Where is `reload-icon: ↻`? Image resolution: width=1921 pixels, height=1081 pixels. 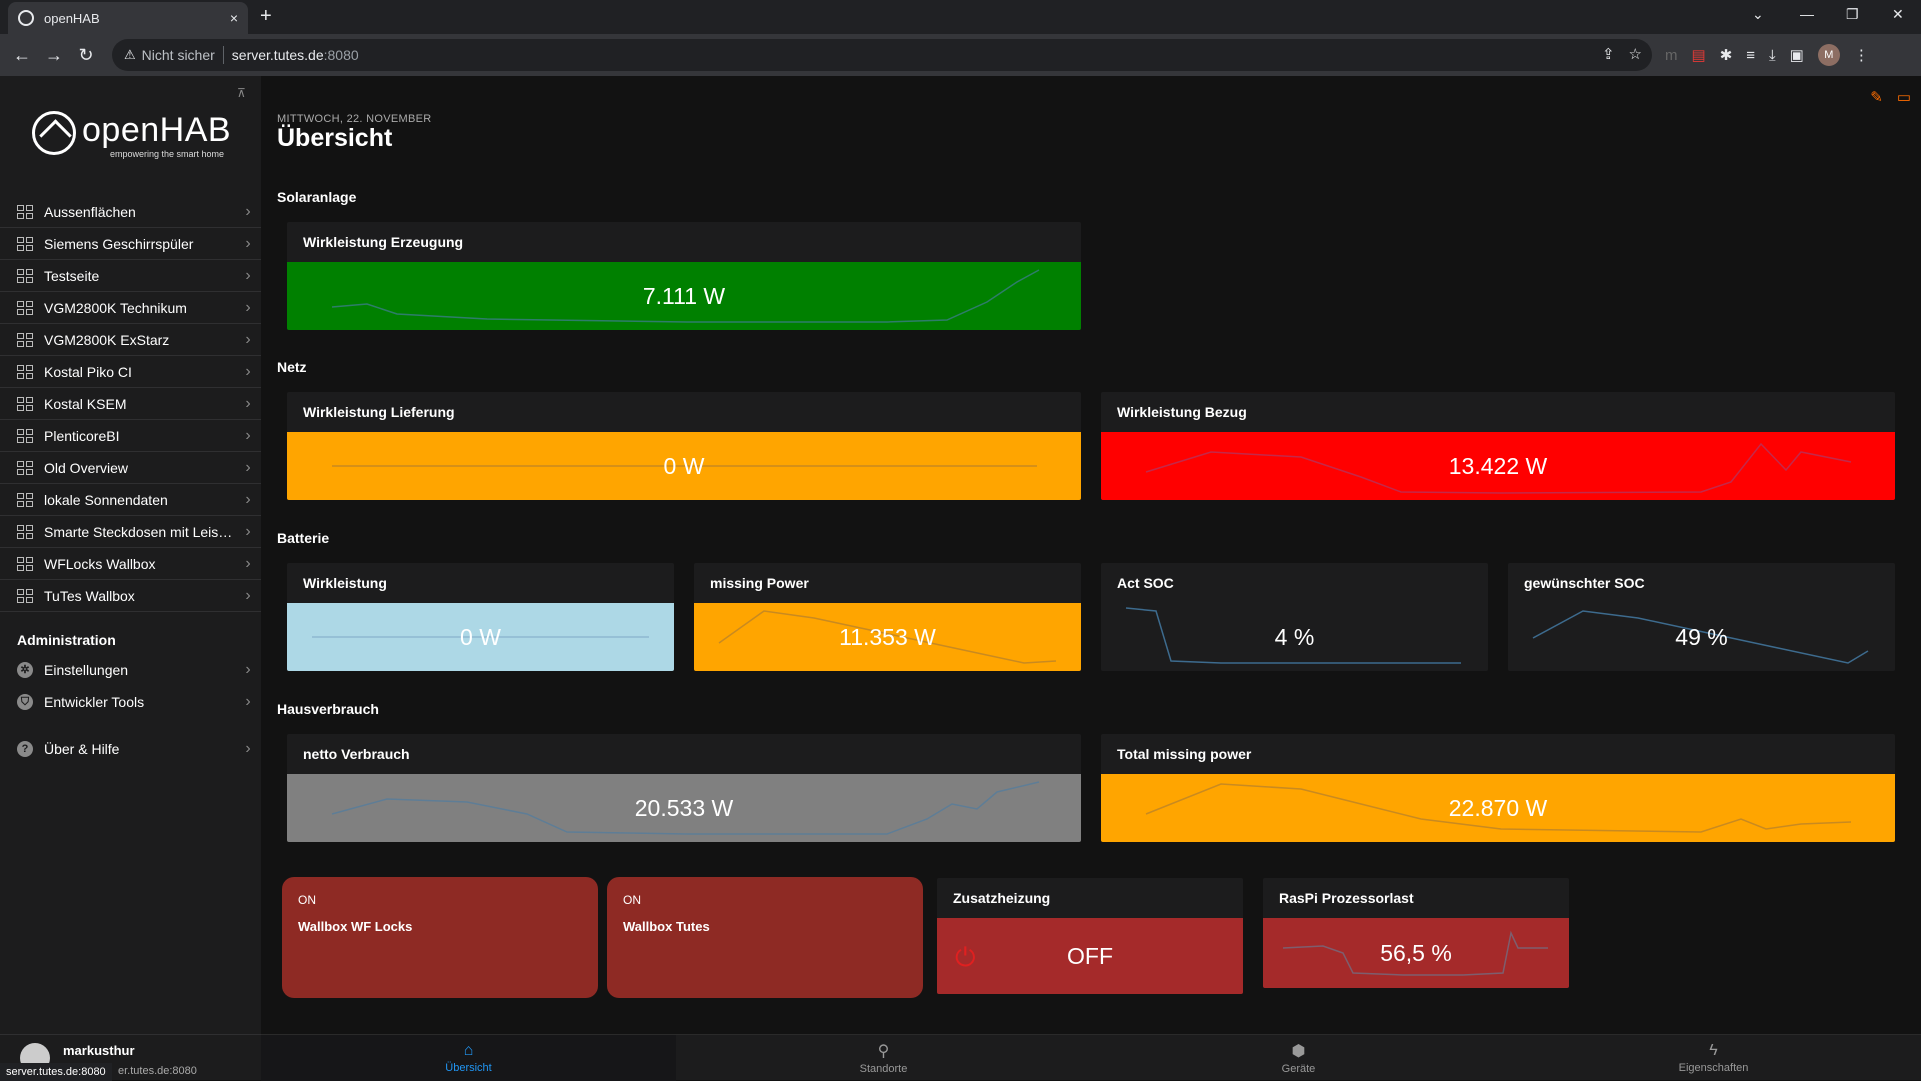 reload-icon: ↻ is located at coordinates (86, 54).